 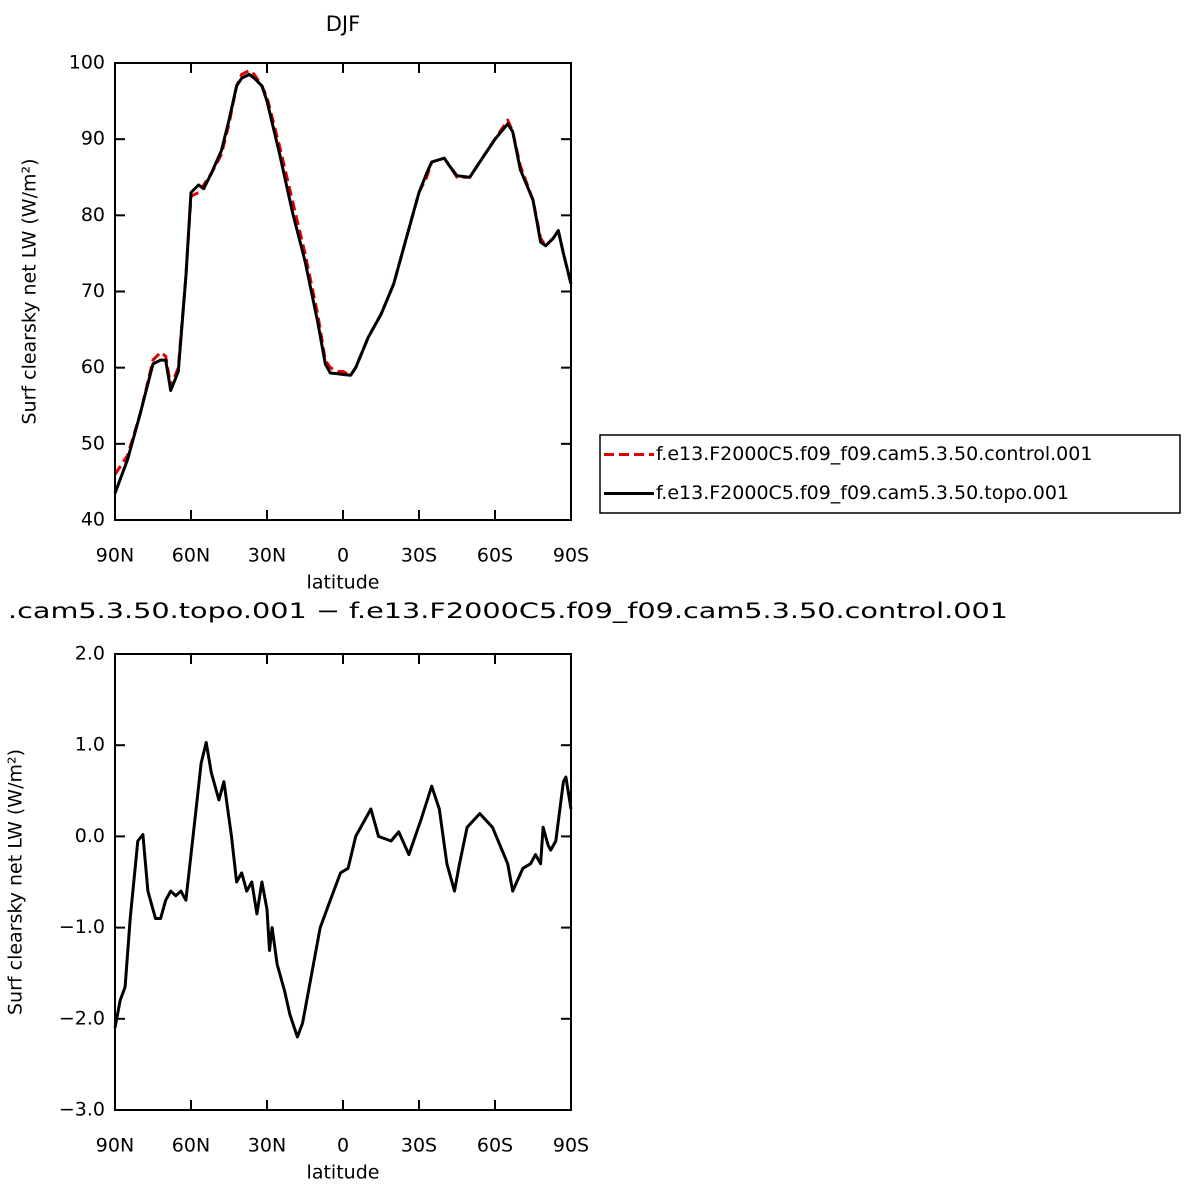 What do you see at coordinates (93, 443) in the screenshot?
I see `y-tick-label: 50` at bounding box center [93, 443].